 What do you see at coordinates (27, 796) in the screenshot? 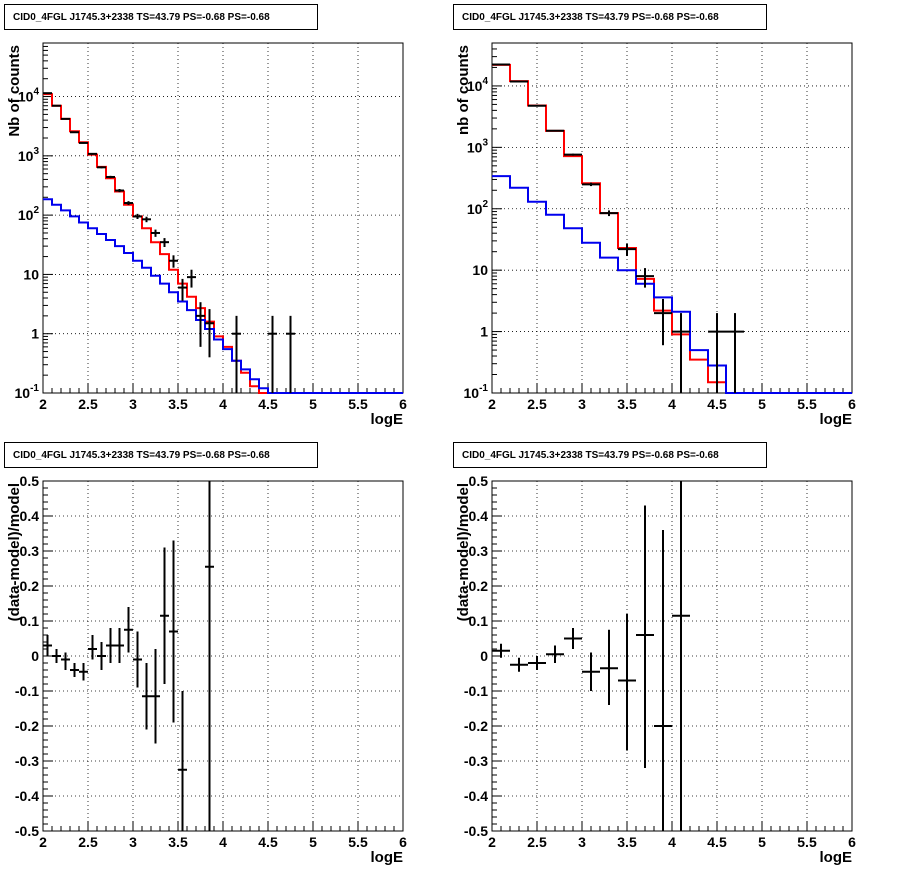
I see `y-tick-label: -0.4` at bounding box center [27, 796].